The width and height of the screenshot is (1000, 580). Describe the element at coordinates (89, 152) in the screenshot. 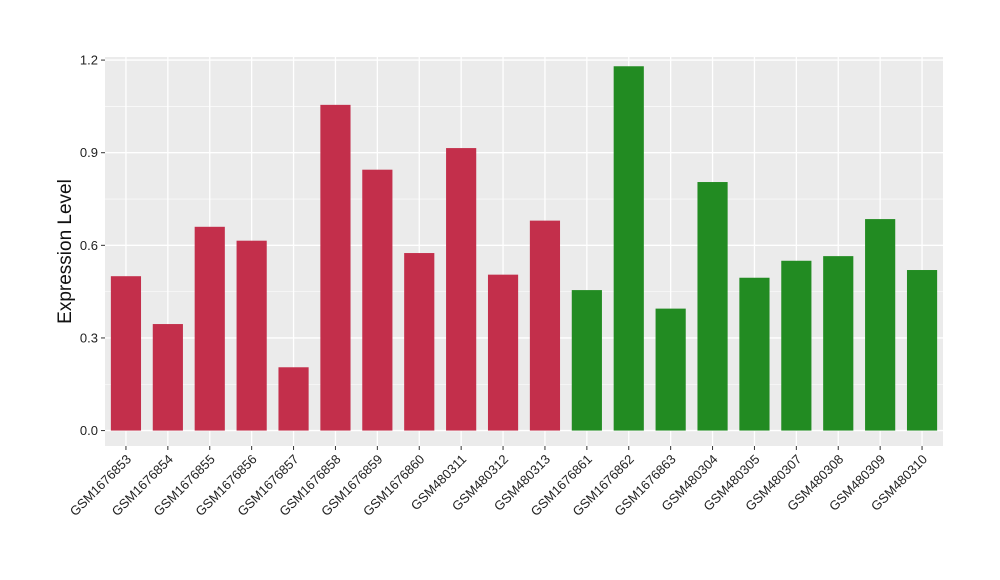

I see `y-tick-label: 0.9` at that location.